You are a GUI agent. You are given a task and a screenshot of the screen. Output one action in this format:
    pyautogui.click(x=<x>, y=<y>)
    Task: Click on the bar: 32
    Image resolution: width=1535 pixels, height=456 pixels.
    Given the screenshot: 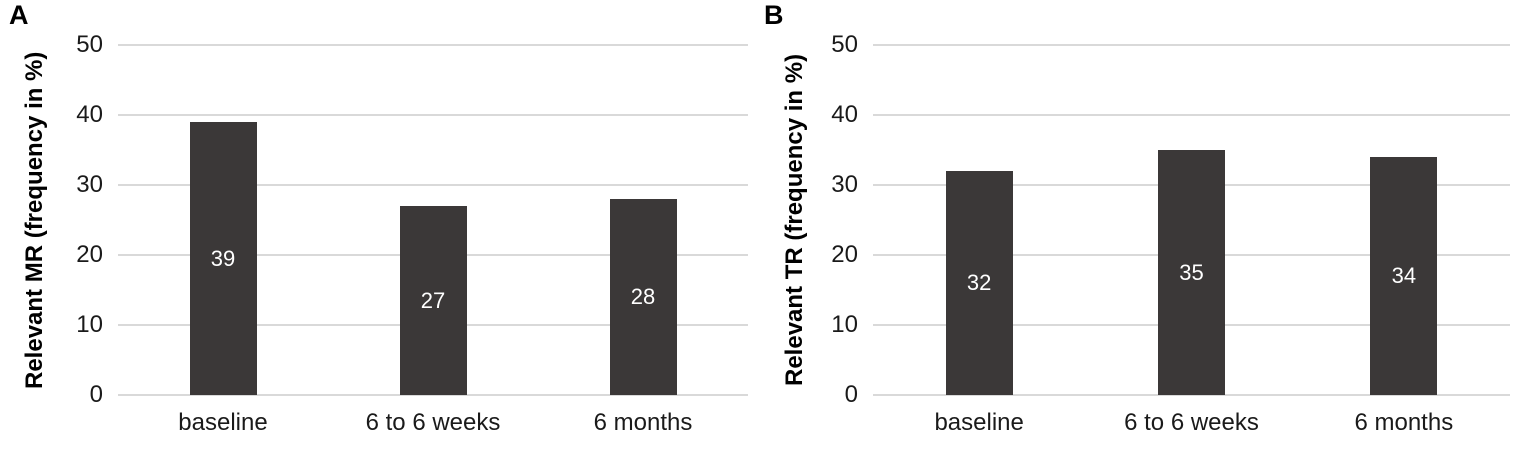 What is the action you would take?
    pyautogui.click(x=979, y=283)
    